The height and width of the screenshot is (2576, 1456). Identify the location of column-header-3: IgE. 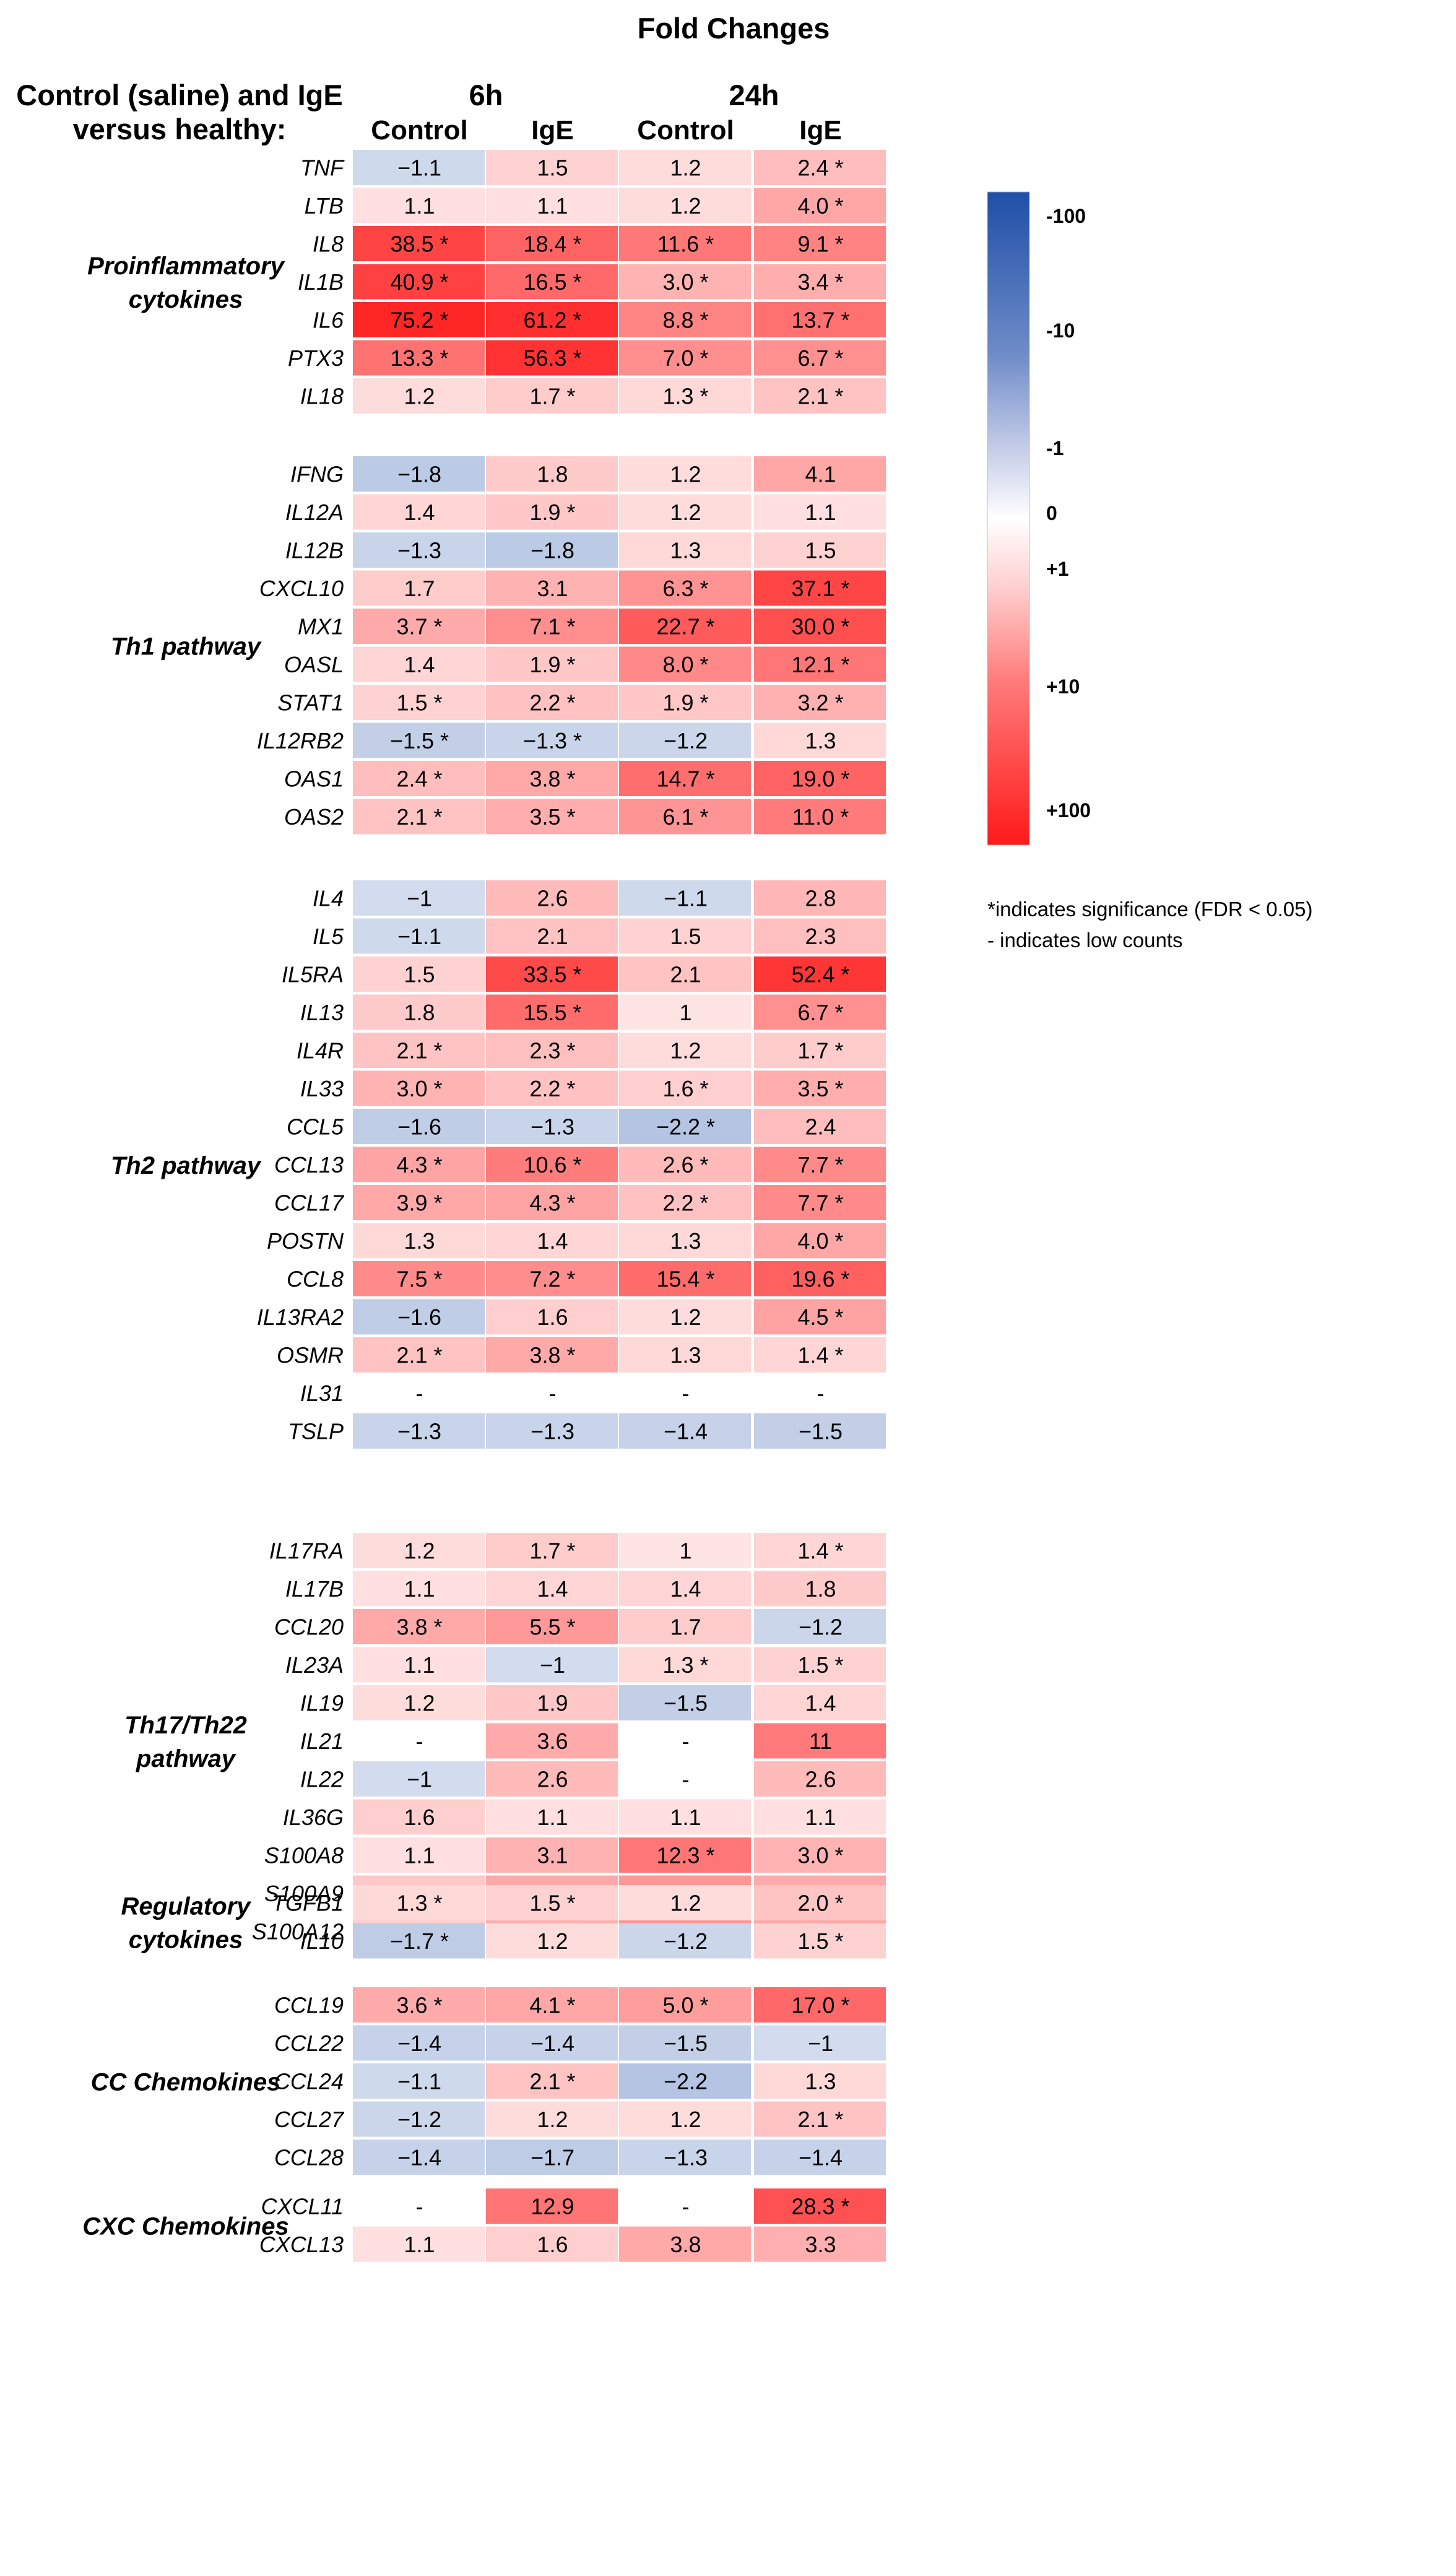
(820, 130).